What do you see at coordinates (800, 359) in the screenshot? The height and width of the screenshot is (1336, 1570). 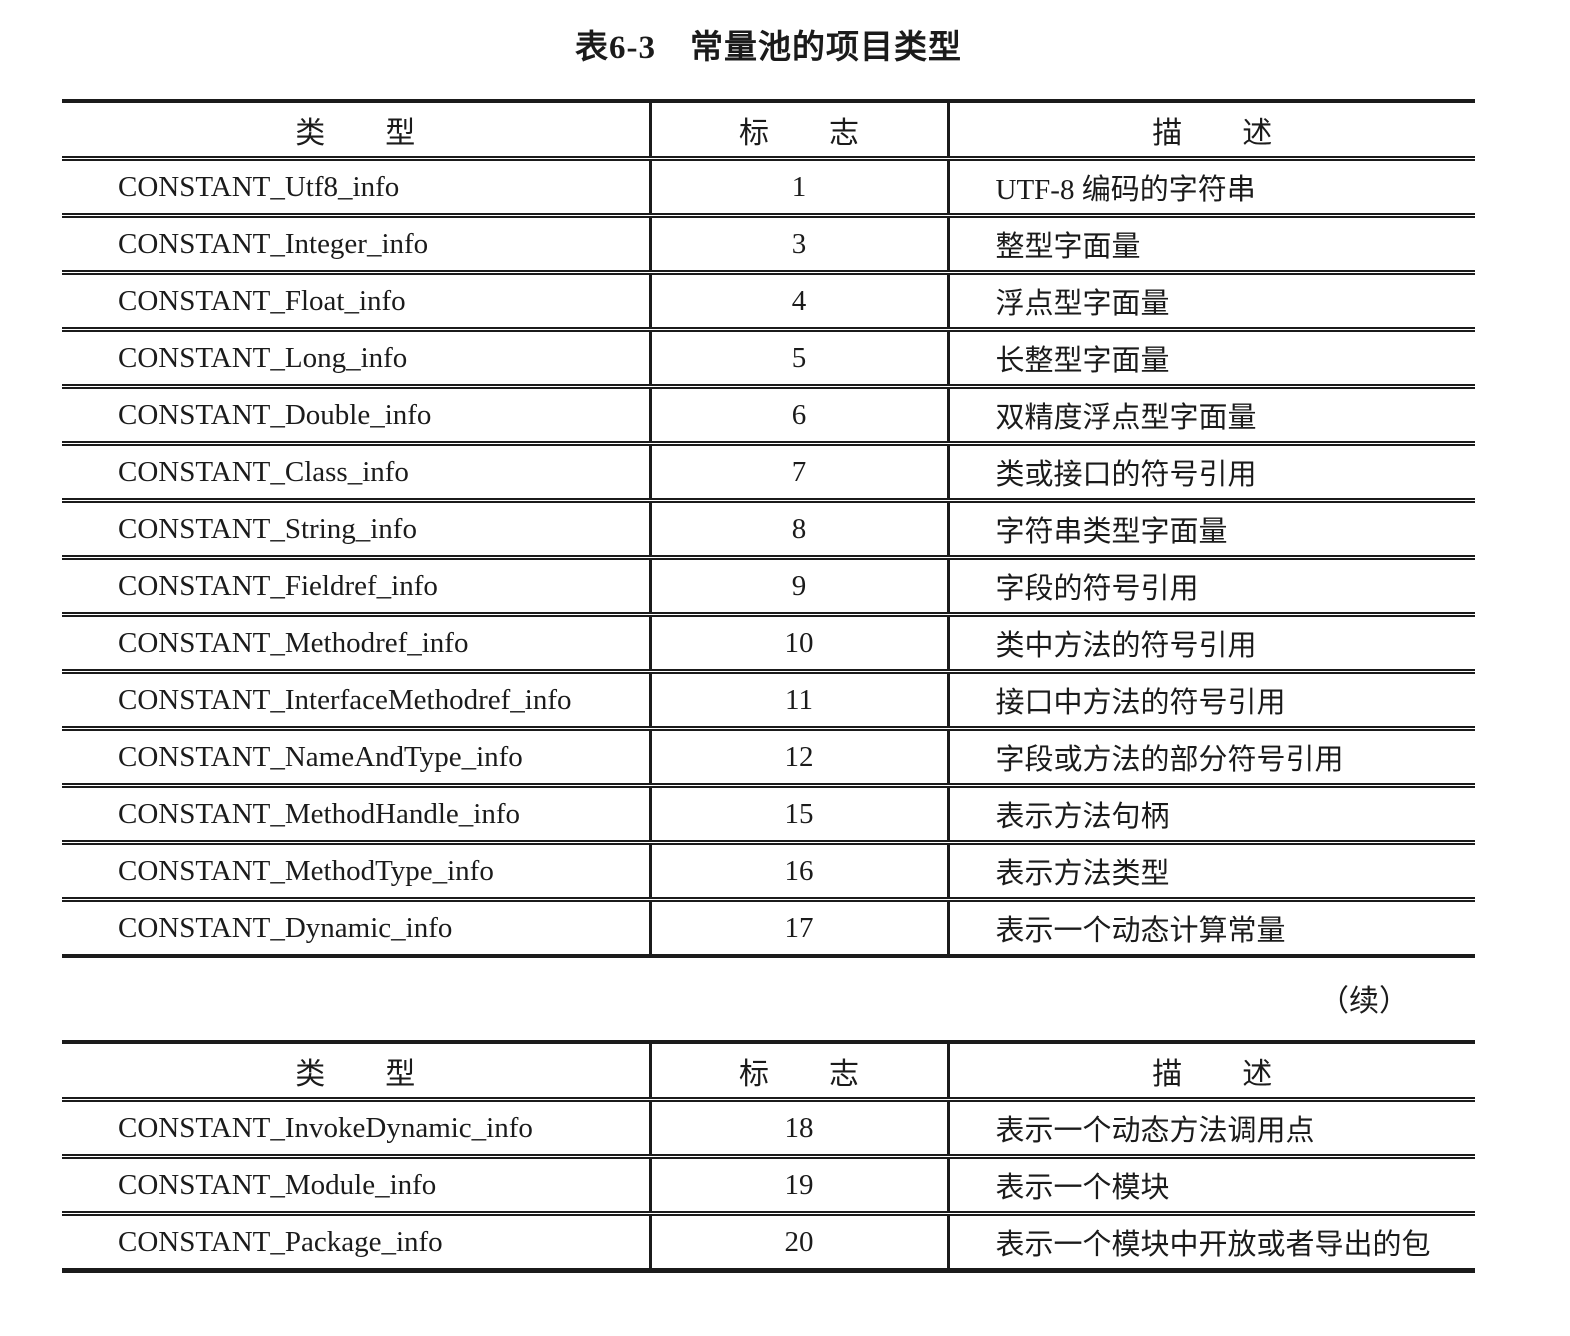 I see `tag-cell: 5` at bounding box center [800, 359].